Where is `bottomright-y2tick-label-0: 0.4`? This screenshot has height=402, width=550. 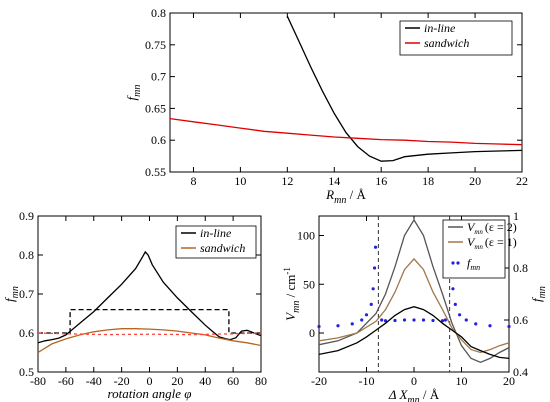
bottomright-y2tick-label-0: 0.4 is located at coordinates (520, 372).